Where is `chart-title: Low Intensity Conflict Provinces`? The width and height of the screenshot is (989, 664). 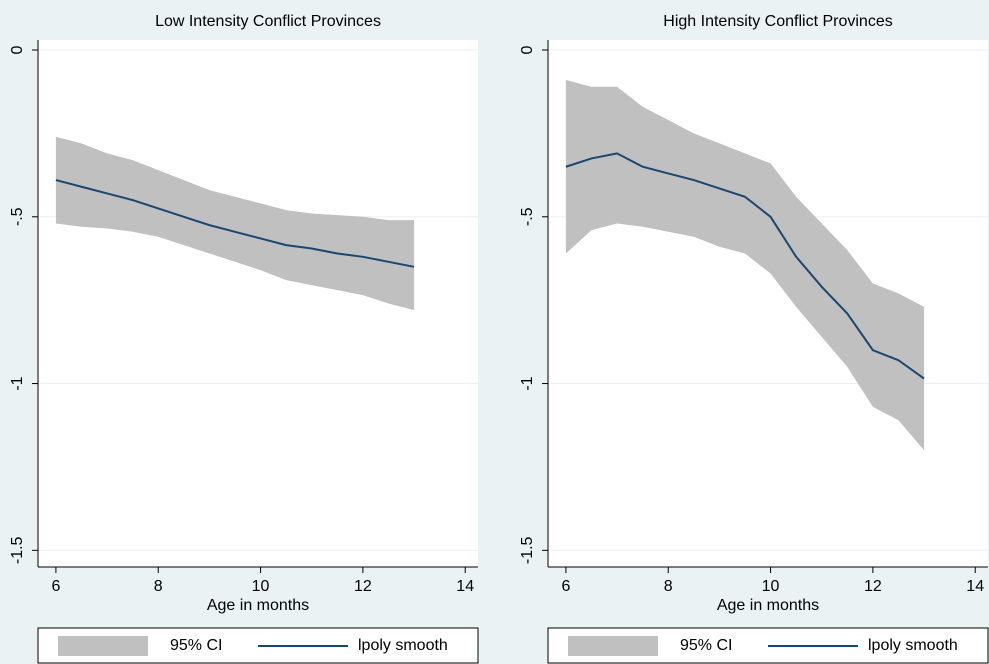
chart-title: Low Intensity Conflict Provinces is located at coordinates (268, 21).